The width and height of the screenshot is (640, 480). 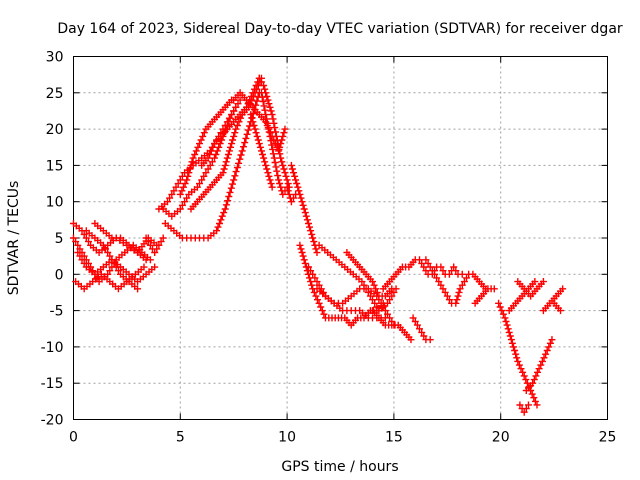 I want to click on series-t28, so click(x=421, y=329).